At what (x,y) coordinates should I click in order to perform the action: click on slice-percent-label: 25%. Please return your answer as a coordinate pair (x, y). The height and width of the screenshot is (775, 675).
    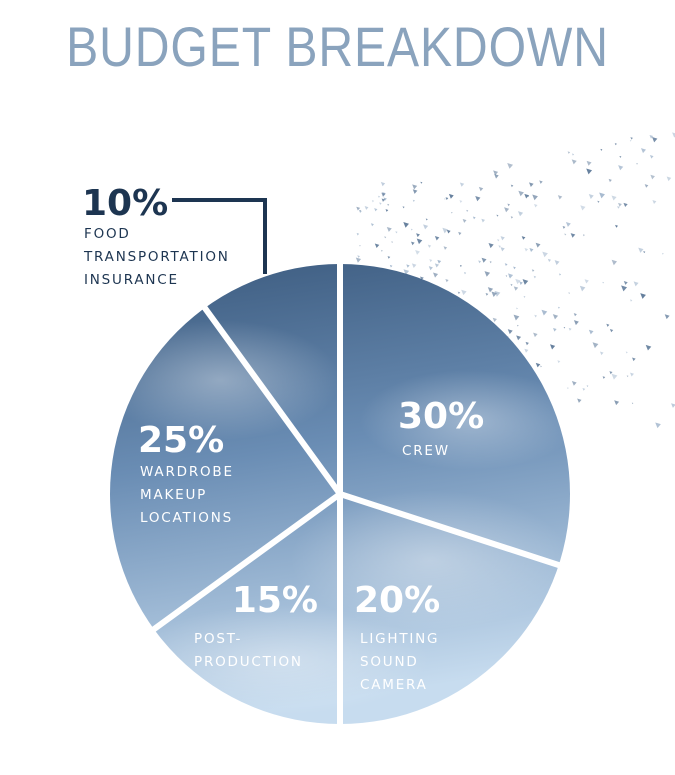
    Looking at the image, I should click on (181, 440).